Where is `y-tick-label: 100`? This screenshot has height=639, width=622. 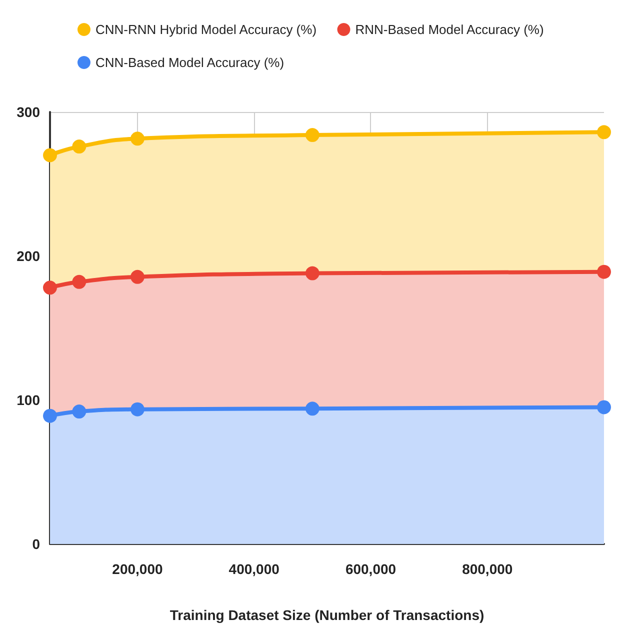
y-tick-label: 100 is located at coordinates (28, 400).